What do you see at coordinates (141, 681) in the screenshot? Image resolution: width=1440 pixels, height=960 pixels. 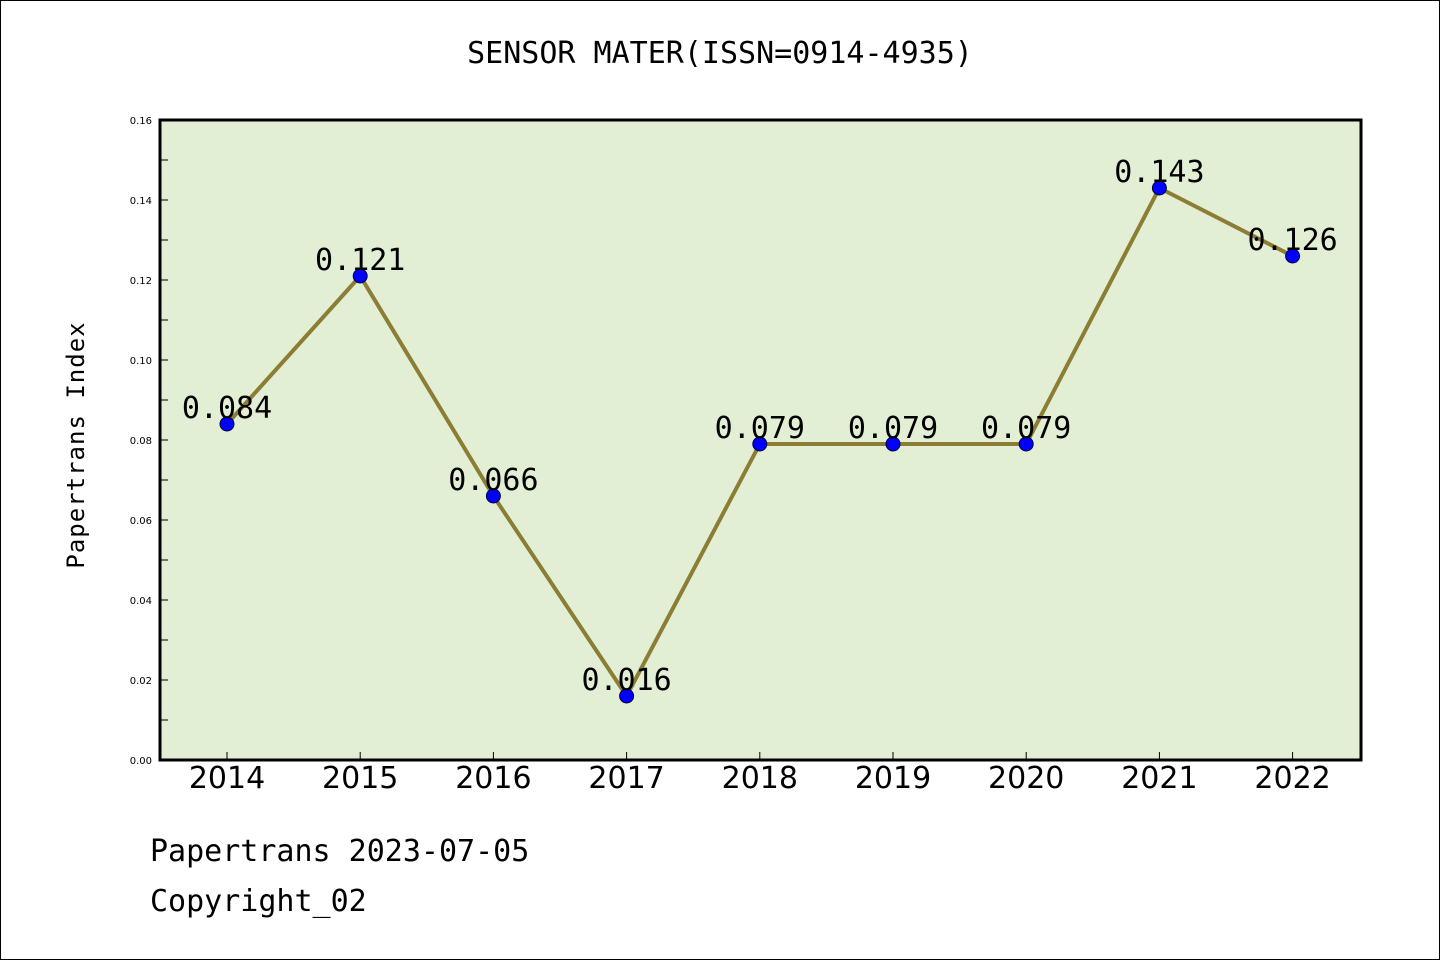 I see `y-tick-label: 0.02` at bounding box center [141, 681].